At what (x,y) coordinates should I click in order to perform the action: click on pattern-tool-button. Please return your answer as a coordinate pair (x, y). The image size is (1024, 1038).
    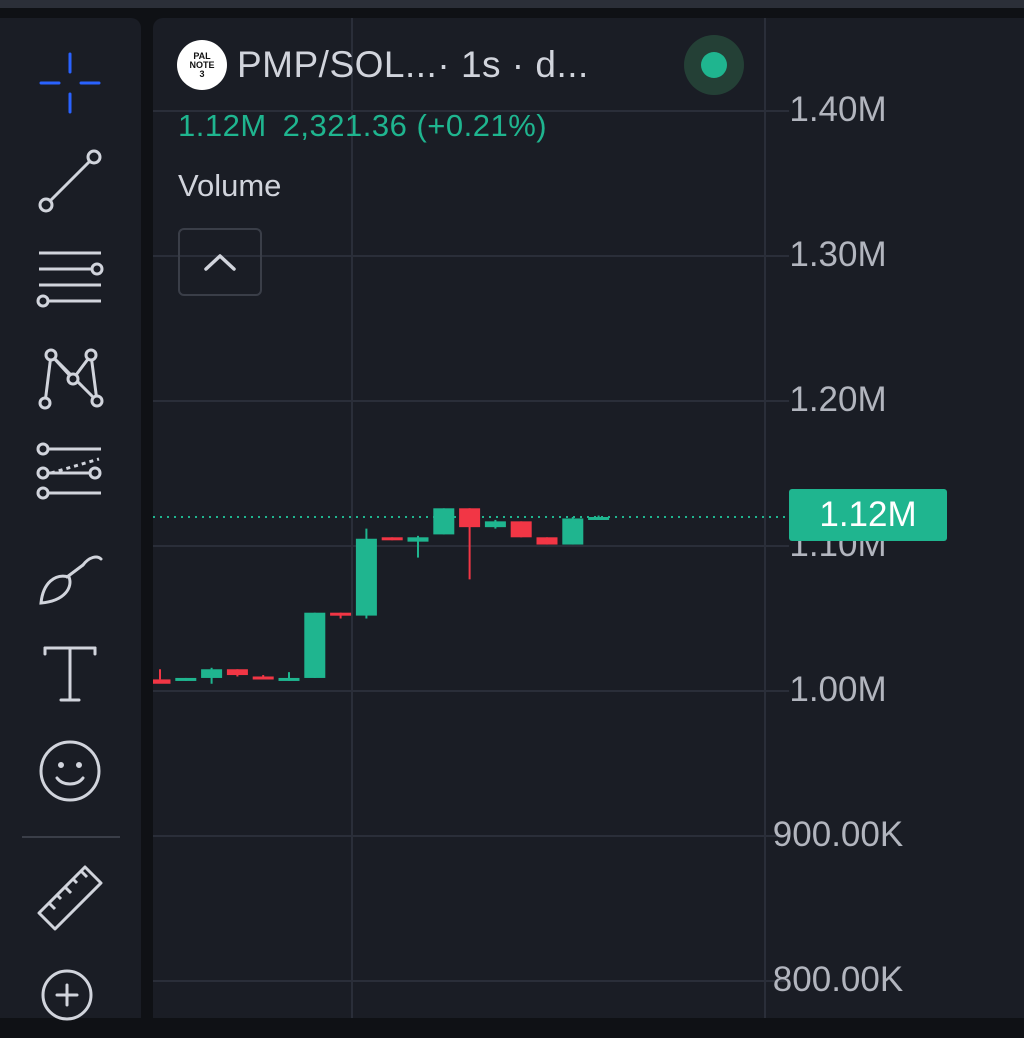
    Looking at the image, I should click on (70, 378).